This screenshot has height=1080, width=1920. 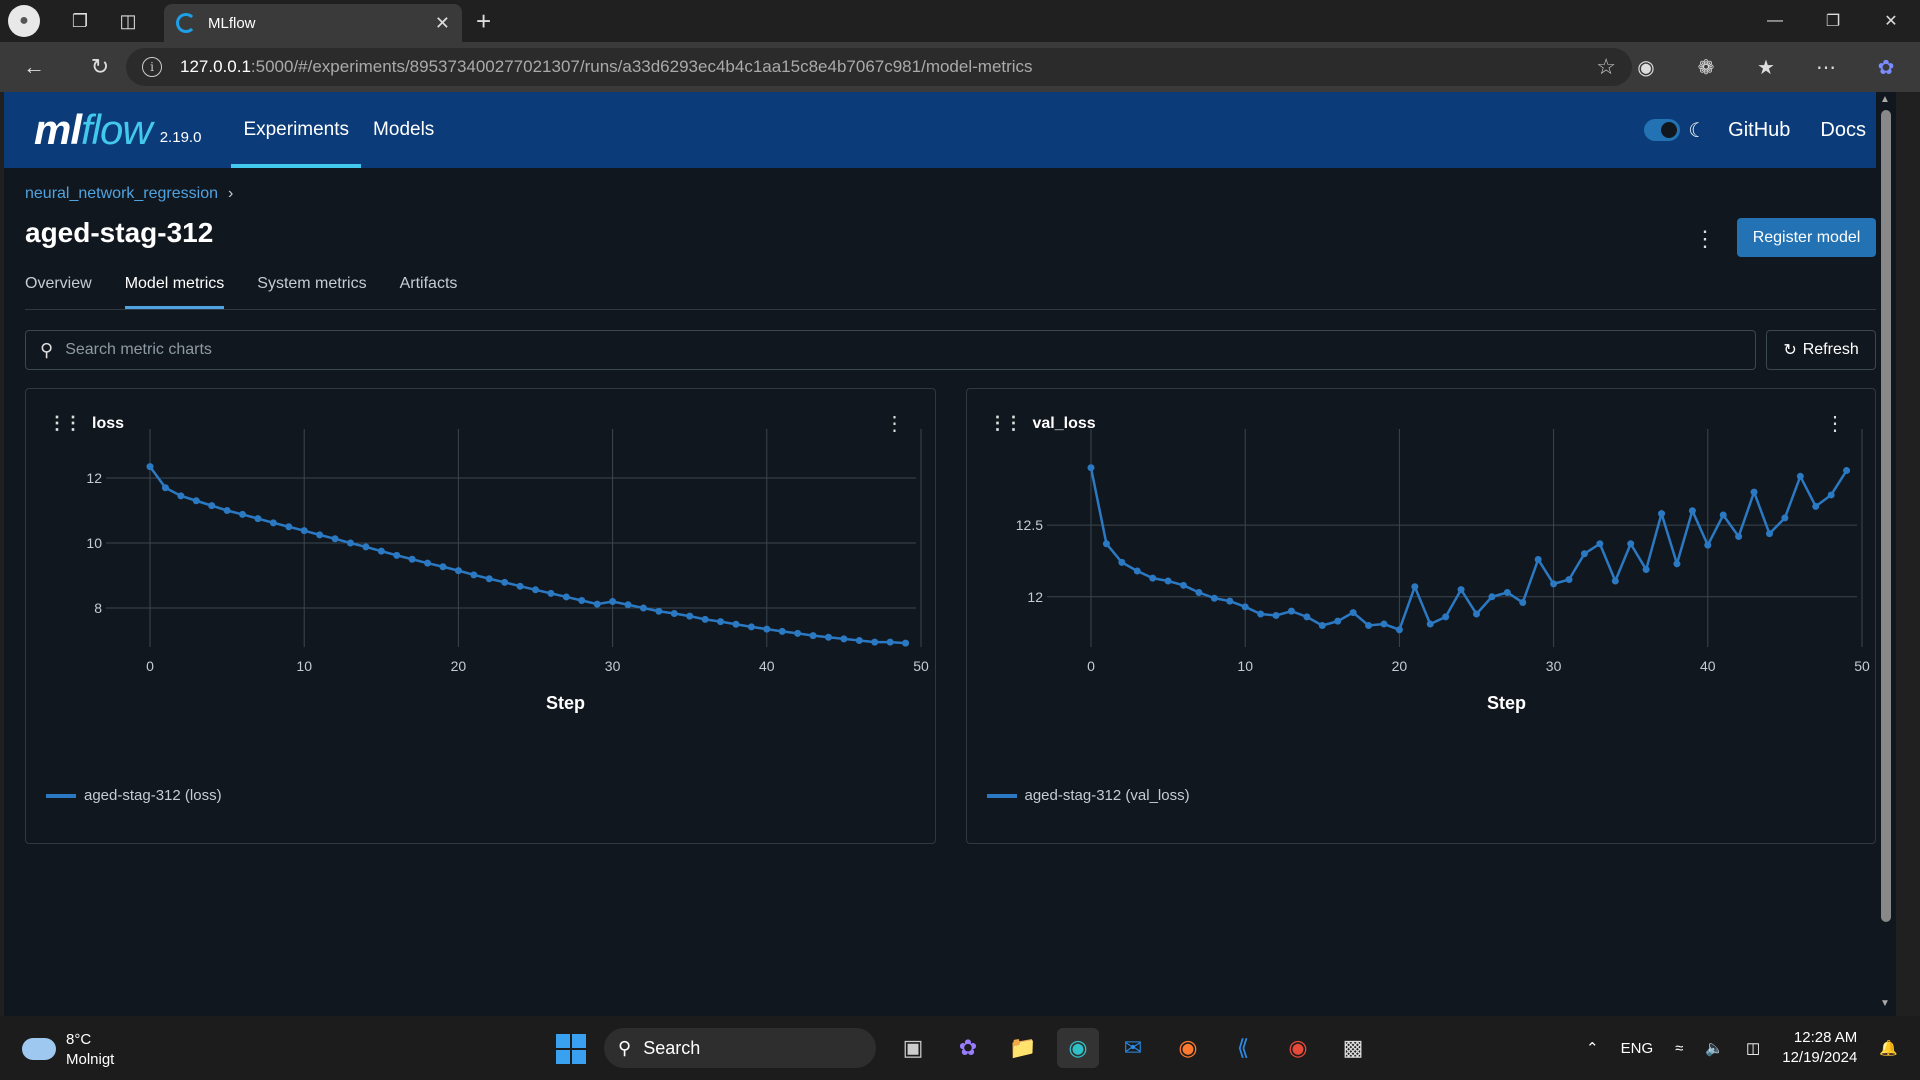 I want to click on weather-widget: 8°C Molnigt, so click(x=68, y=1050).